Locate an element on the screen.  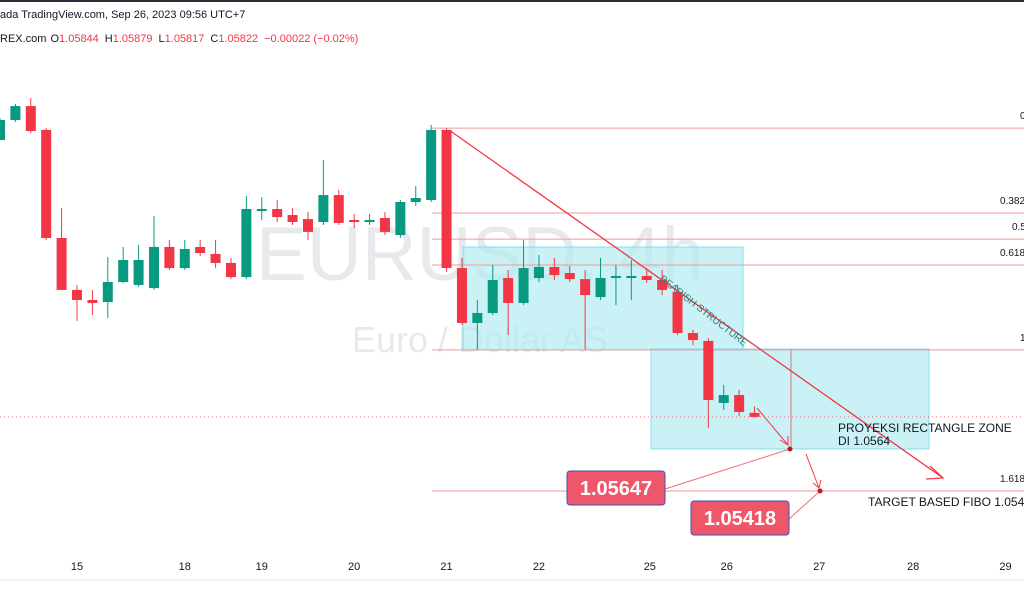
x-tick-label: 18 is located at coordinates (185, 567).